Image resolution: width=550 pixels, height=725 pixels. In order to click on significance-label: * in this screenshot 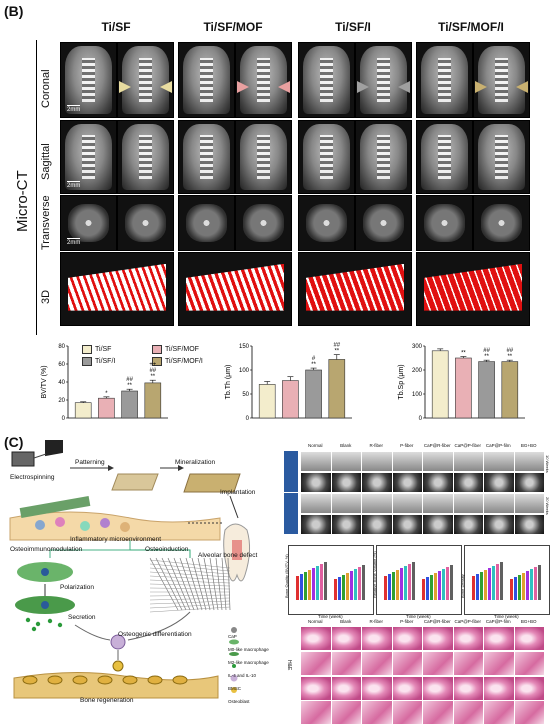, I will do `click(106, 394)`.